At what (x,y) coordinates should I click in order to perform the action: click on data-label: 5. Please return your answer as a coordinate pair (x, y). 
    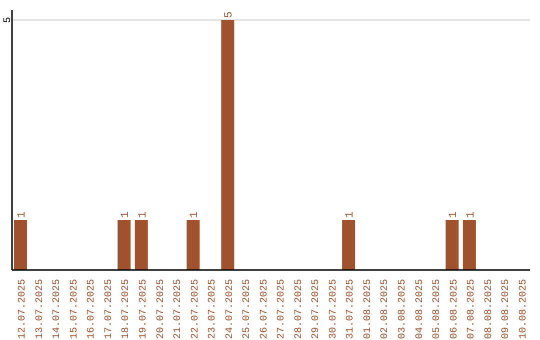
    Looking at the image, I should click on (230, 14).